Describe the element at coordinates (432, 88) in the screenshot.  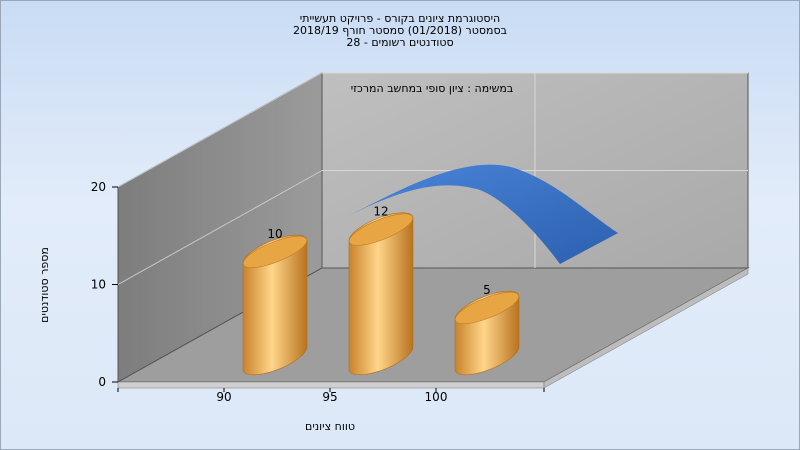
I see `chart-subtitle: במשימה : ציון סופי במחשב המרכזי` at that location.